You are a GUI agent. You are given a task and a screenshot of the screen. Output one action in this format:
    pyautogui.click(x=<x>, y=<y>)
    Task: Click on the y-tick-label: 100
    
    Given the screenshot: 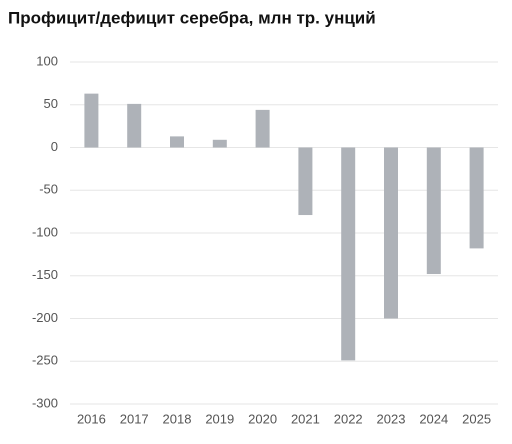 What is the action you would take?
    pyautogui.click(x=47, y=60)
    